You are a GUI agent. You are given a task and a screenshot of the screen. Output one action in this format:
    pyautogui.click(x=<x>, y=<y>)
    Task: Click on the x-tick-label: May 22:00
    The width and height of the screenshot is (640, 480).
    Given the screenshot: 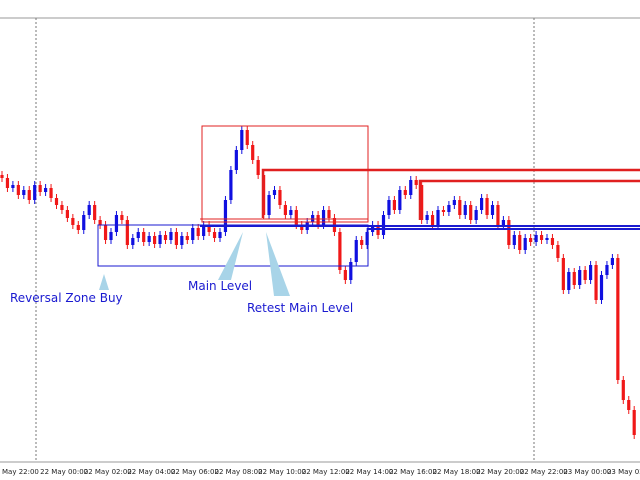 What is the action you would take?
    pyautogui.click(x=20, y=472)
    